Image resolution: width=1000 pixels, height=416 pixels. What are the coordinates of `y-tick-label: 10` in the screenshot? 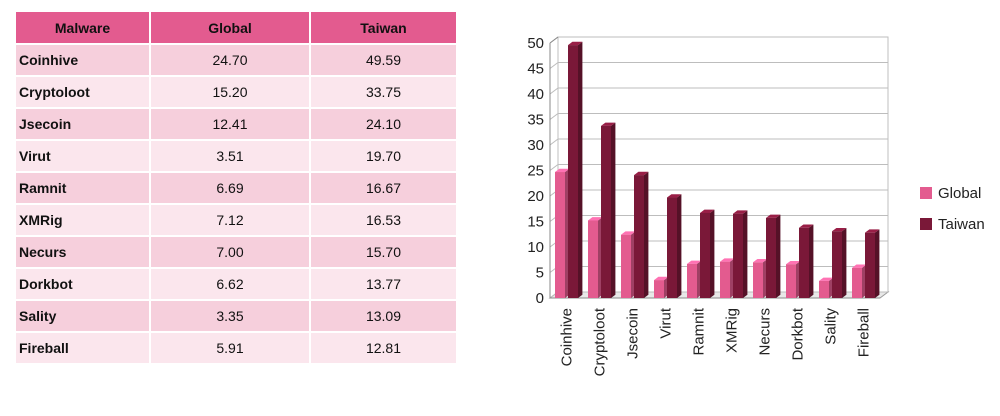 It's located at (535, 247).